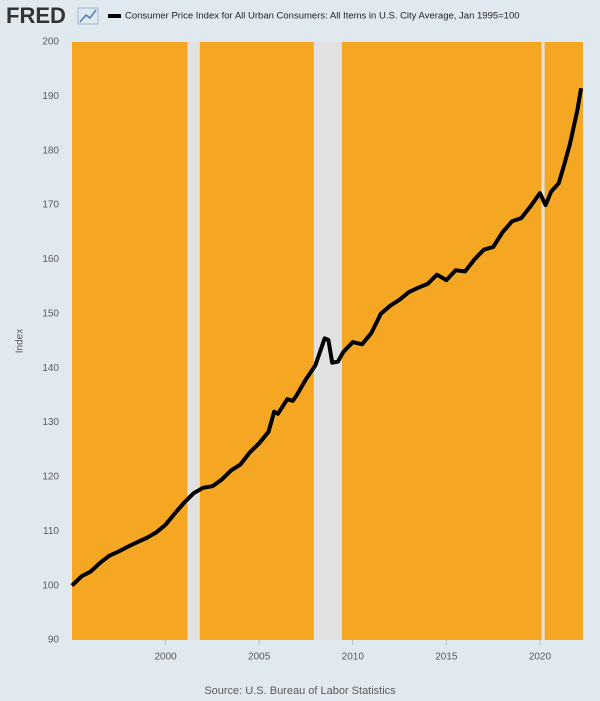 This screenshot has height=701, width=600. I want to click on x-tick-label: 2000, so click(165, 657).